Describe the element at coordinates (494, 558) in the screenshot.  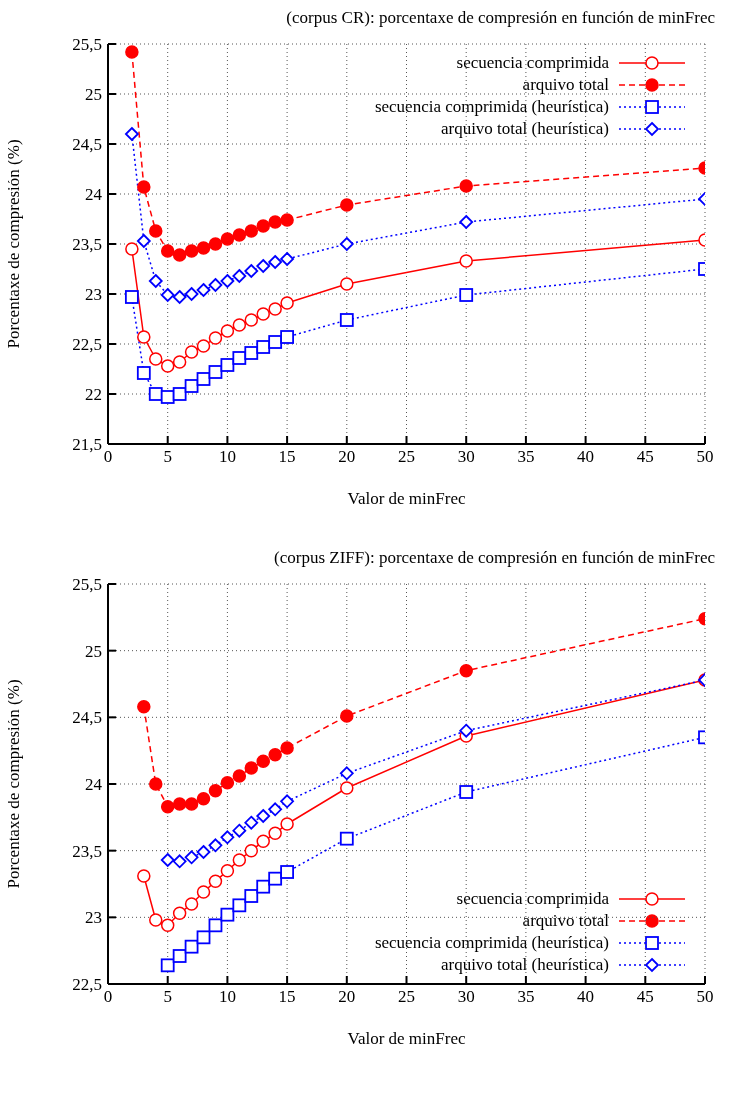
I see `chart-title: (corpus ZIFF): porcentaxe de compresión en función de minFrec` at that location.